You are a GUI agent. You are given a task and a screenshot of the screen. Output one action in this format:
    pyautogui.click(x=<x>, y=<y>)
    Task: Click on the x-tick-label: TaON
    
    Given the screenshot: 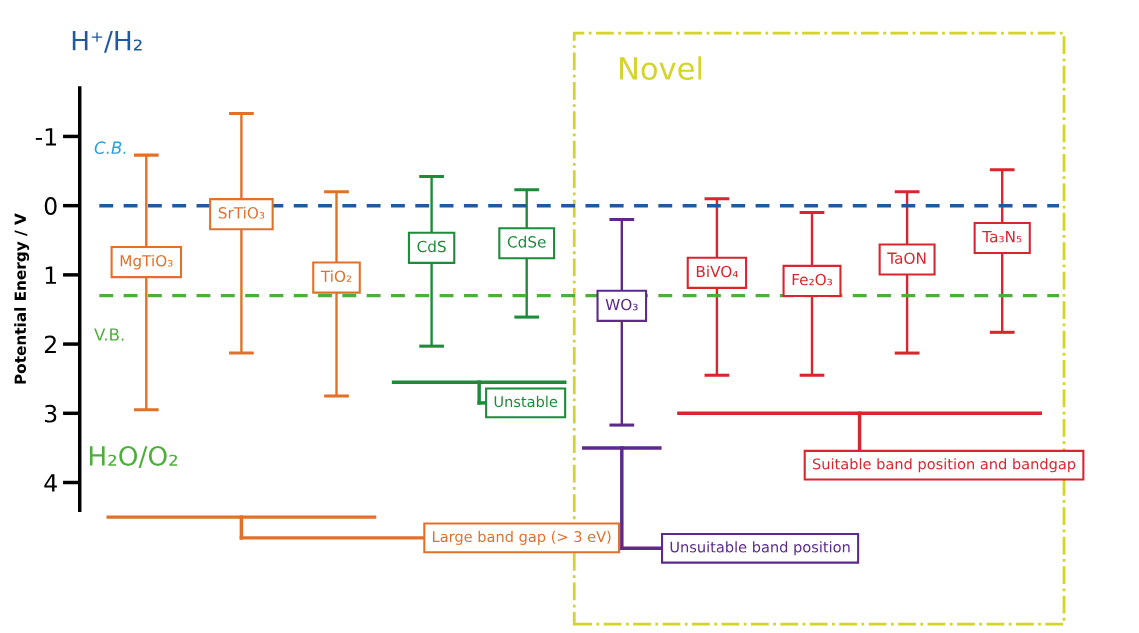 What is the action you would take?
    pyautogui.click(x=906, y=258)
    